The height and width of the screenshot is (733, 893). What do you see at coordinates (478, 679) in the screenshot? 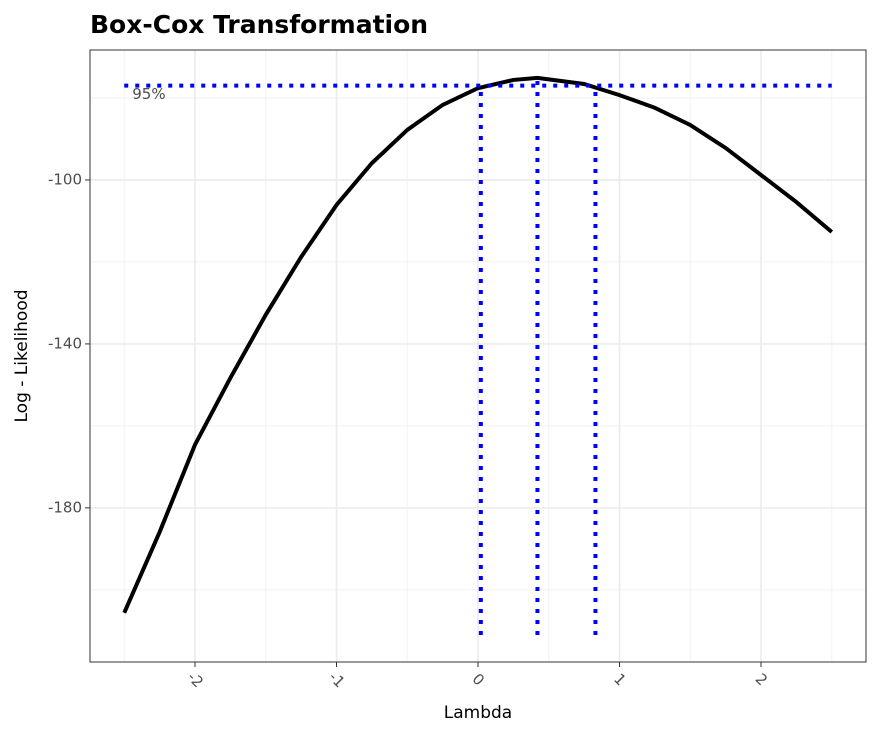
I see `x-tick-label: 0` at bounding box center [478, 679].